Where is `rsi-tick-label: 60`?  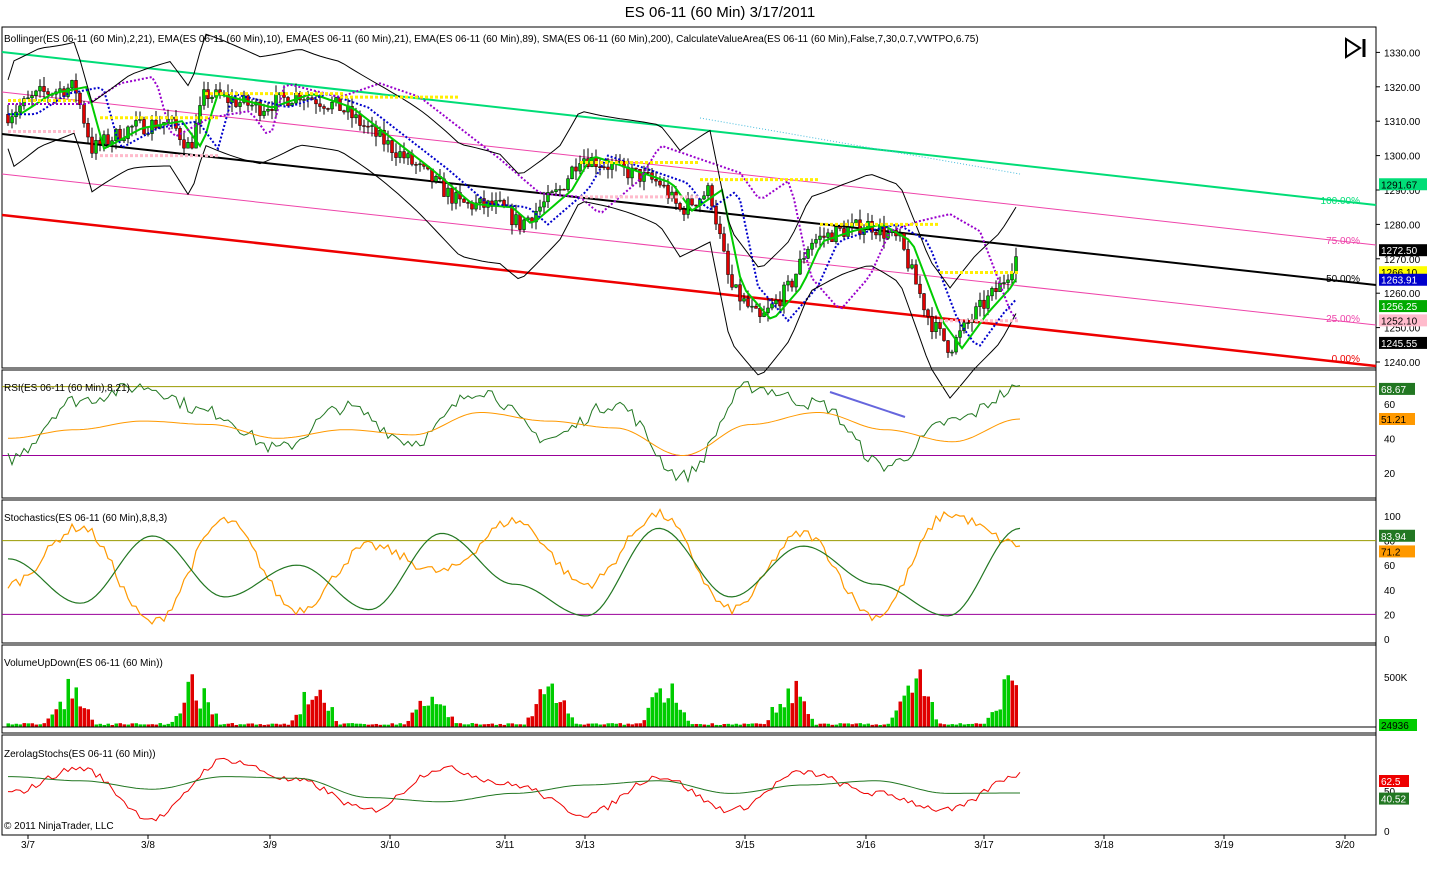
rsi-tick-label: 60 is located at coordinates (1390, 405).